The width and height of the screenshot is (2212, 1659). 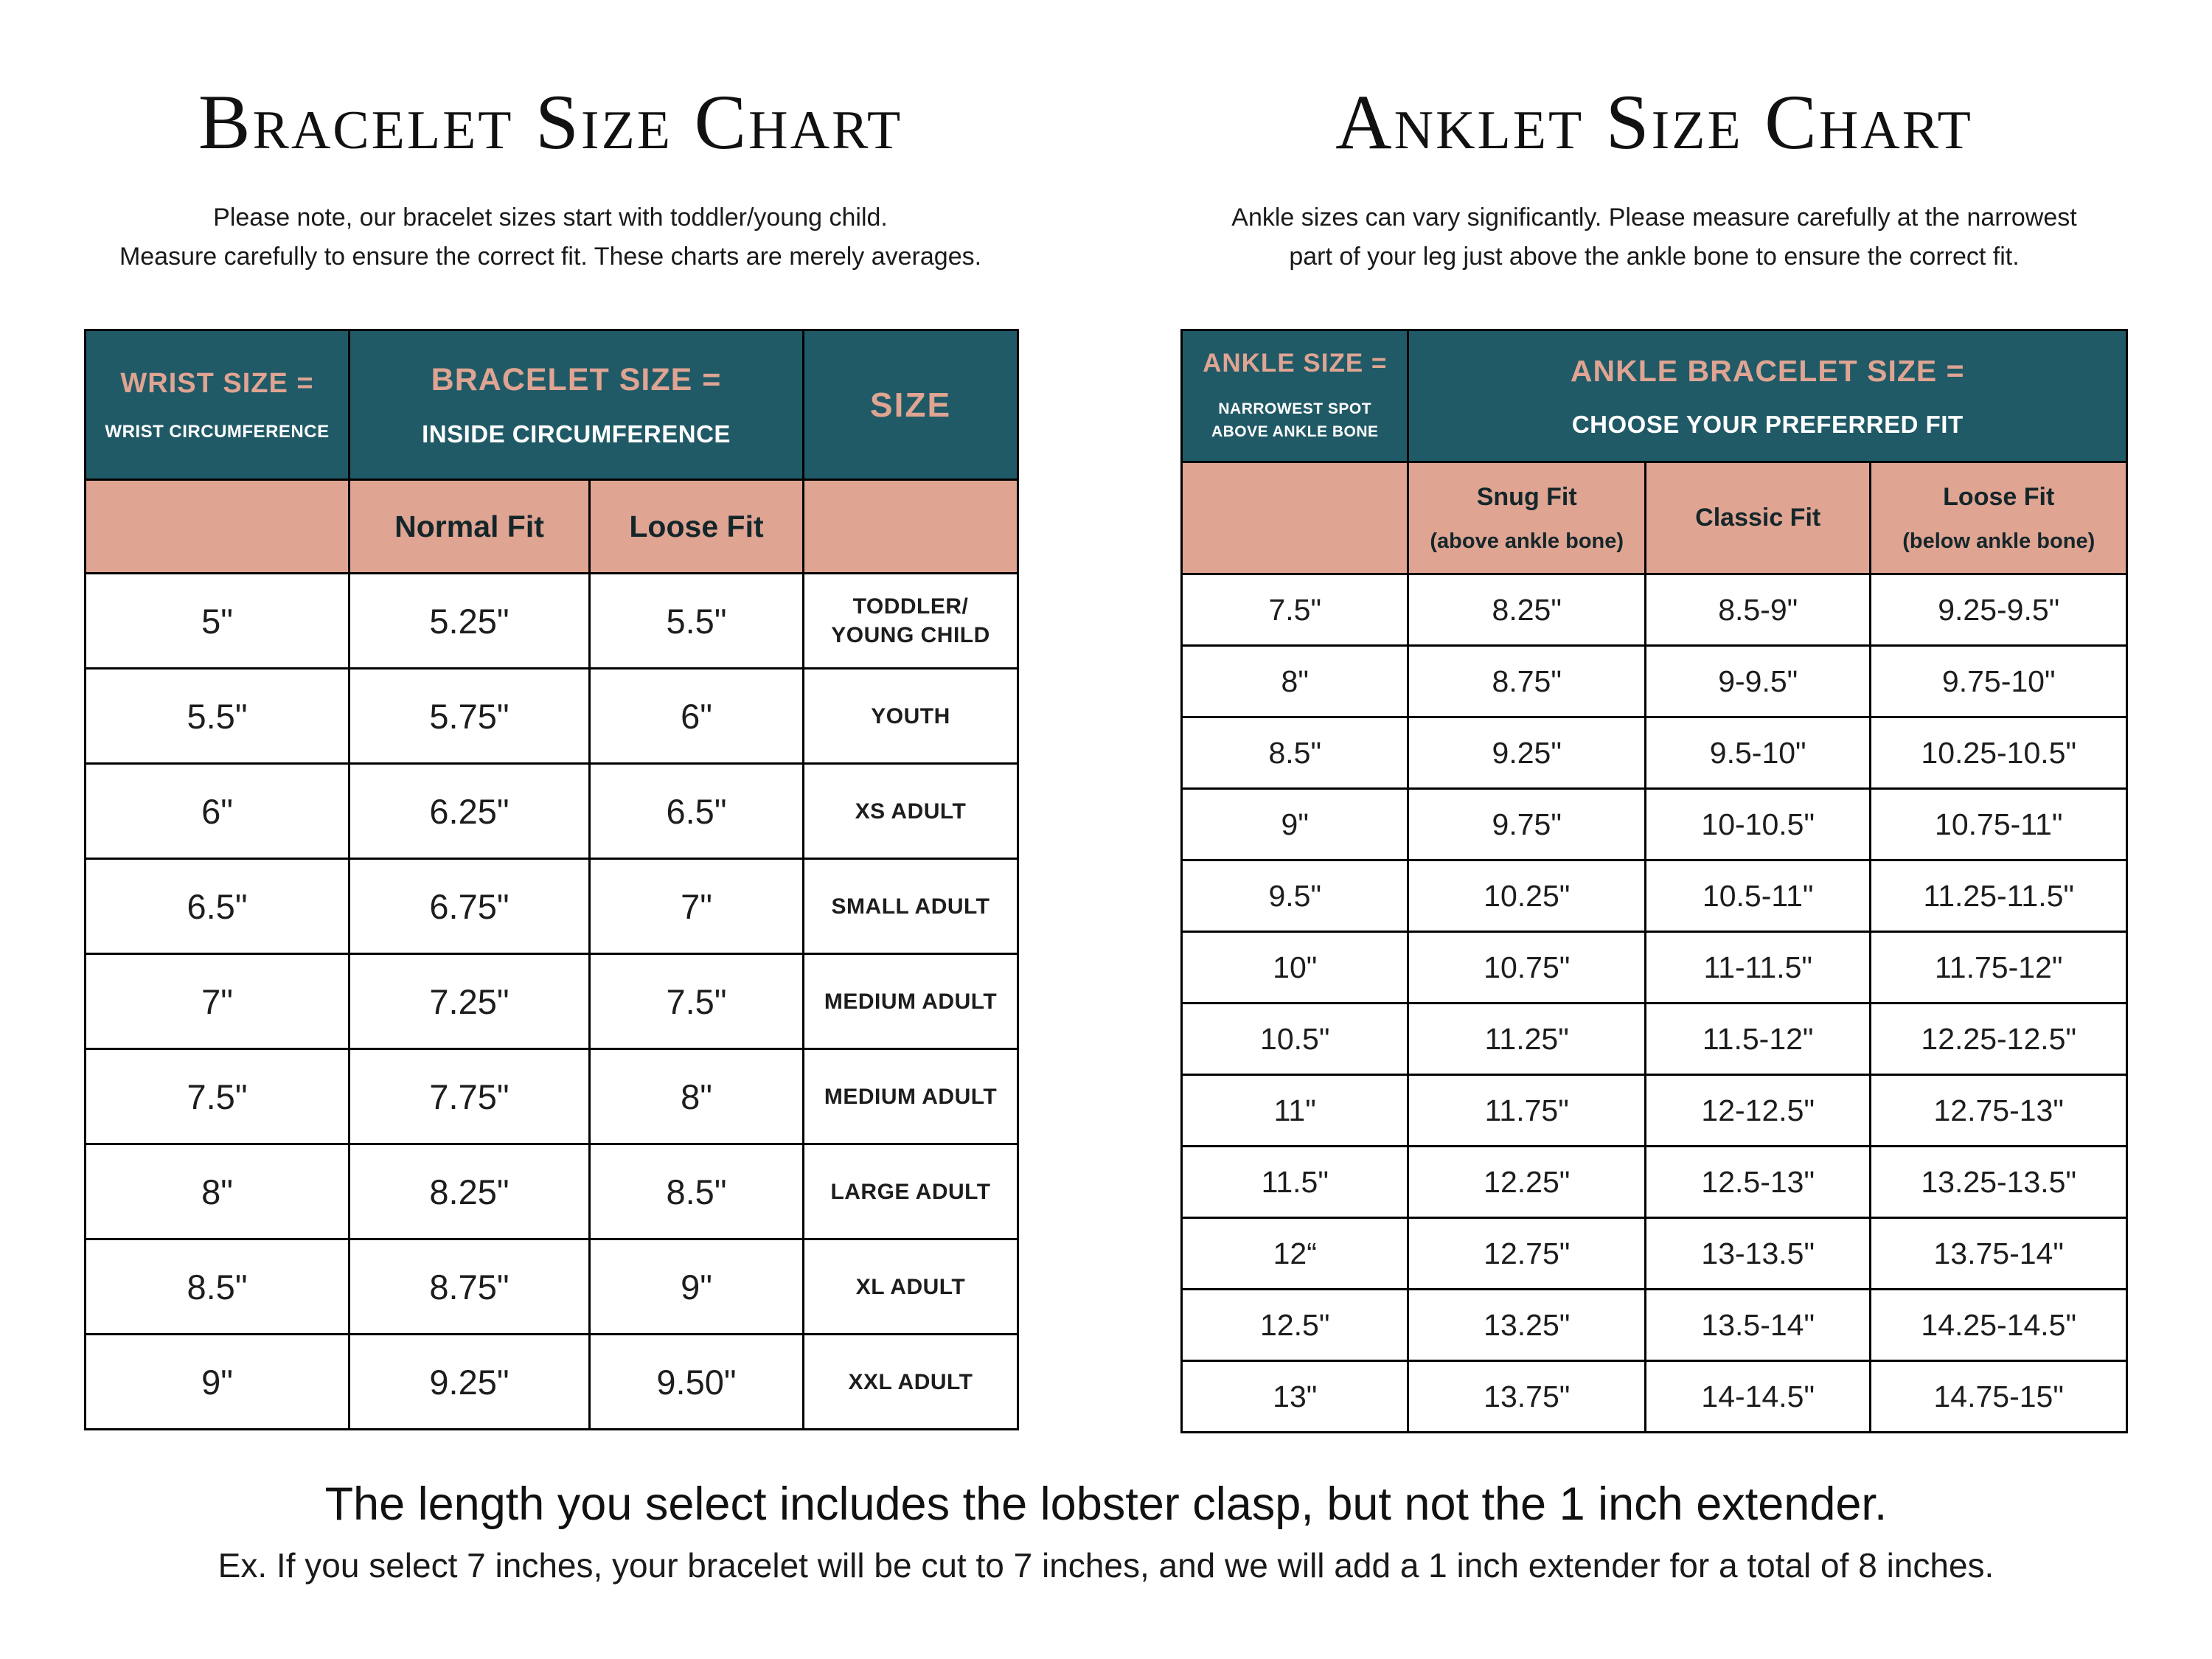 I want to click on table-cell: 11.25-11.5", so click(x=1998, y=896).